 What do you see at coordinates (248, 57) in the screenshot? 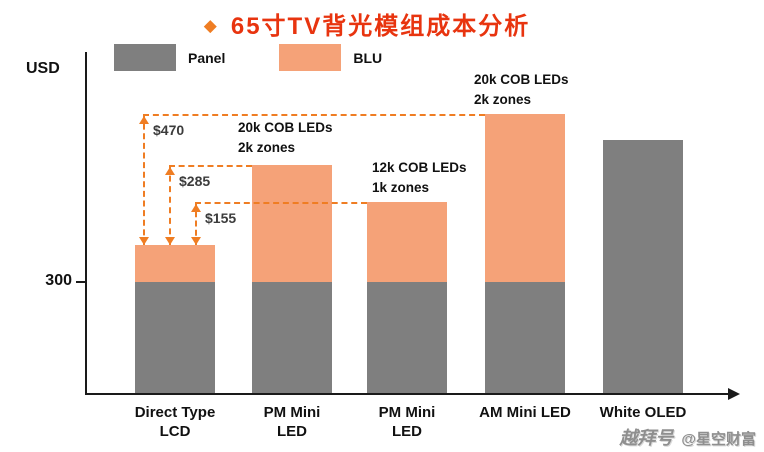
I see `legend: Panel BLU` at bounding box center [248, 57].